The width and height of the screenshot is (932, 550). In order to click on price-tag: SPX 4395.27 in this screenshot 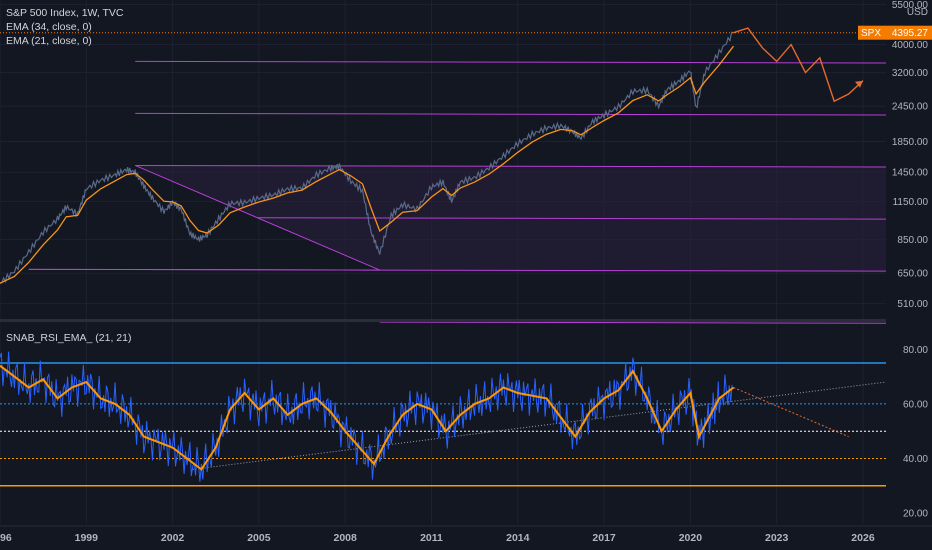, I will do `click(895, 32)`.